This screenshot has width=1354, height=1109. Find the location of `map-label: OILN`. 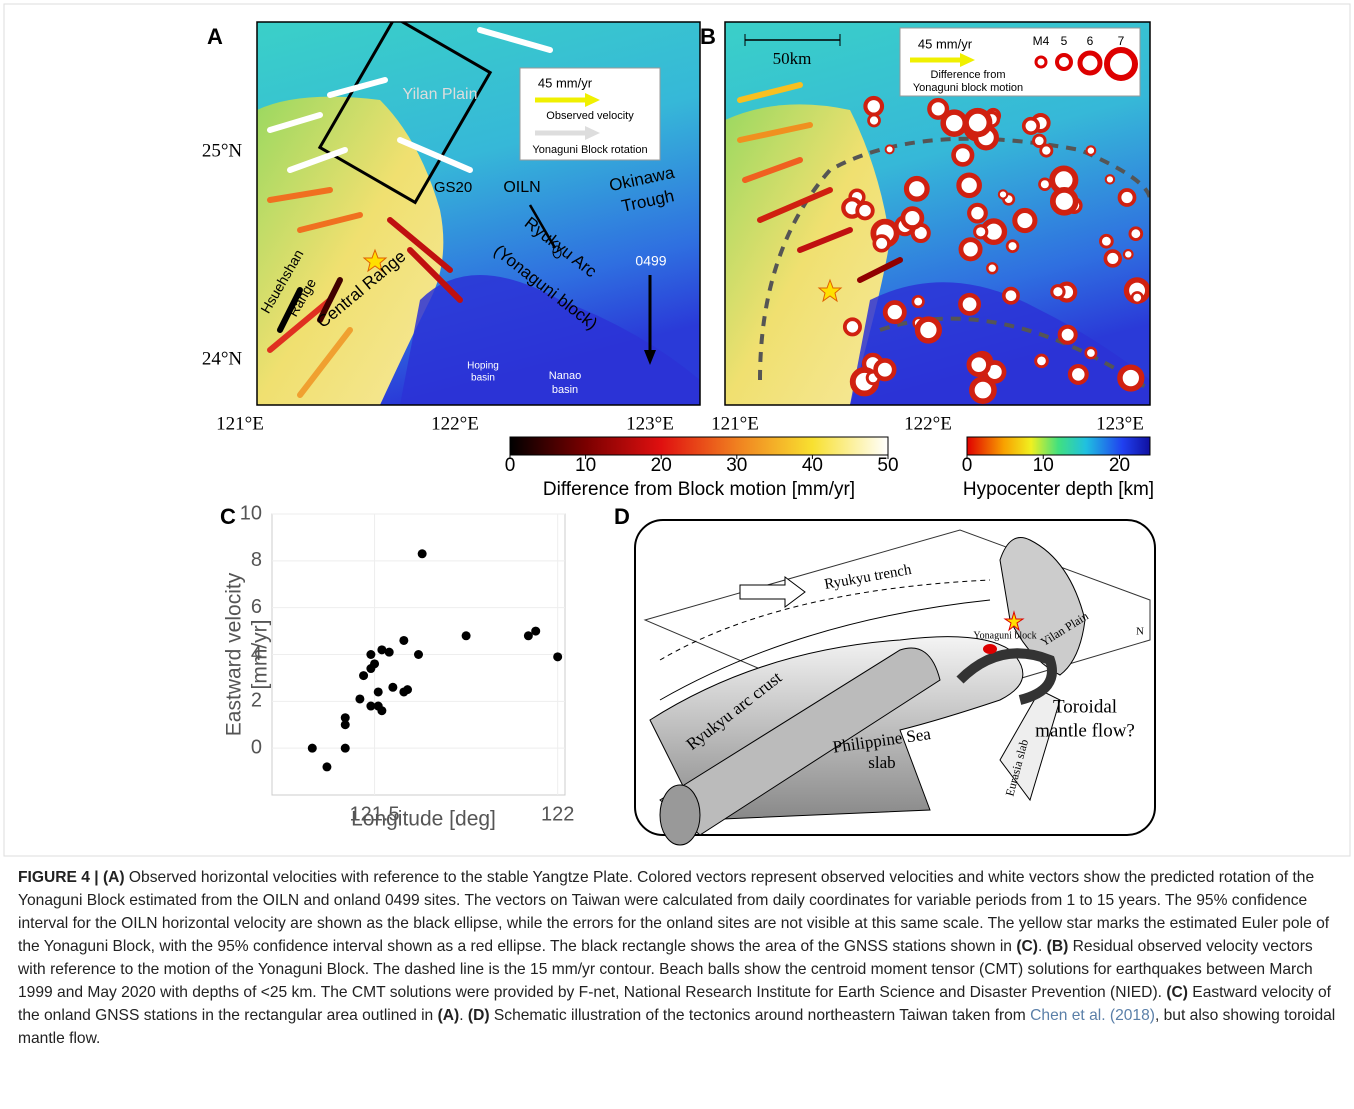

map-label: OILN is located at coordinates (521, 187).